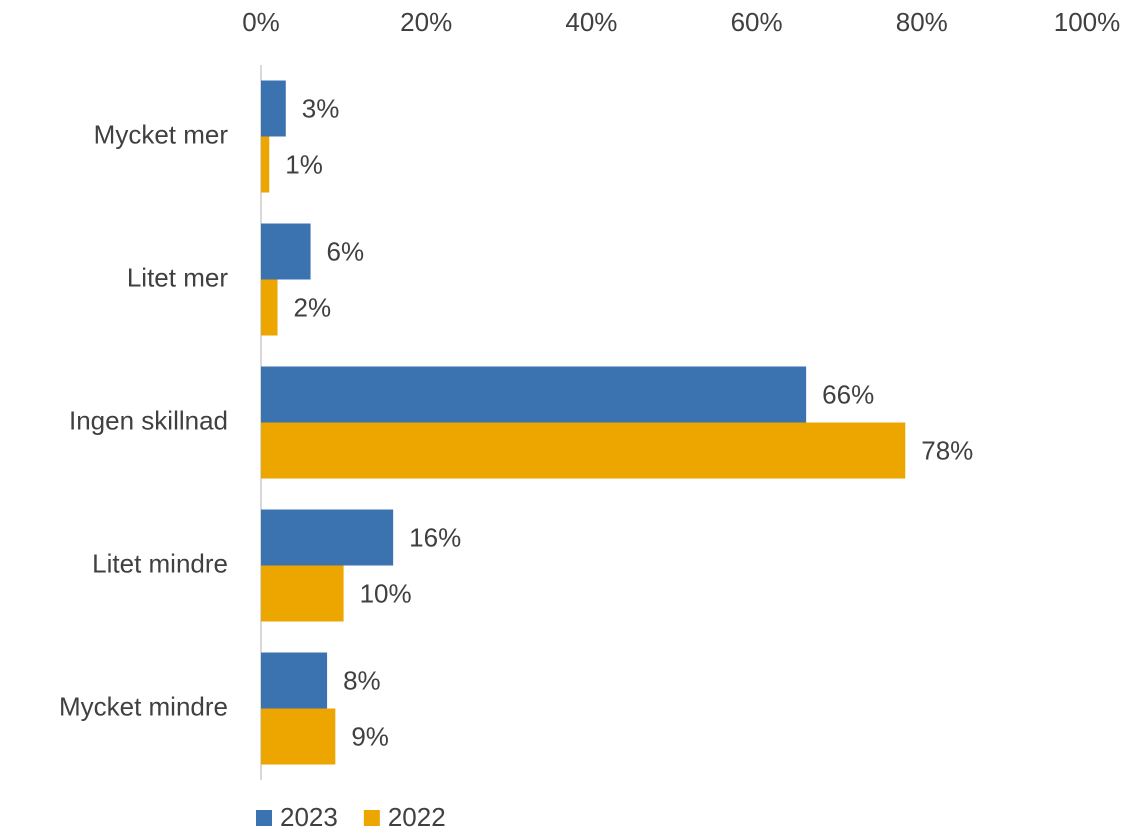  Describe the element at coordinates (261, 22) in the screenshot. I see `x-tick-label: 0%` at that location.